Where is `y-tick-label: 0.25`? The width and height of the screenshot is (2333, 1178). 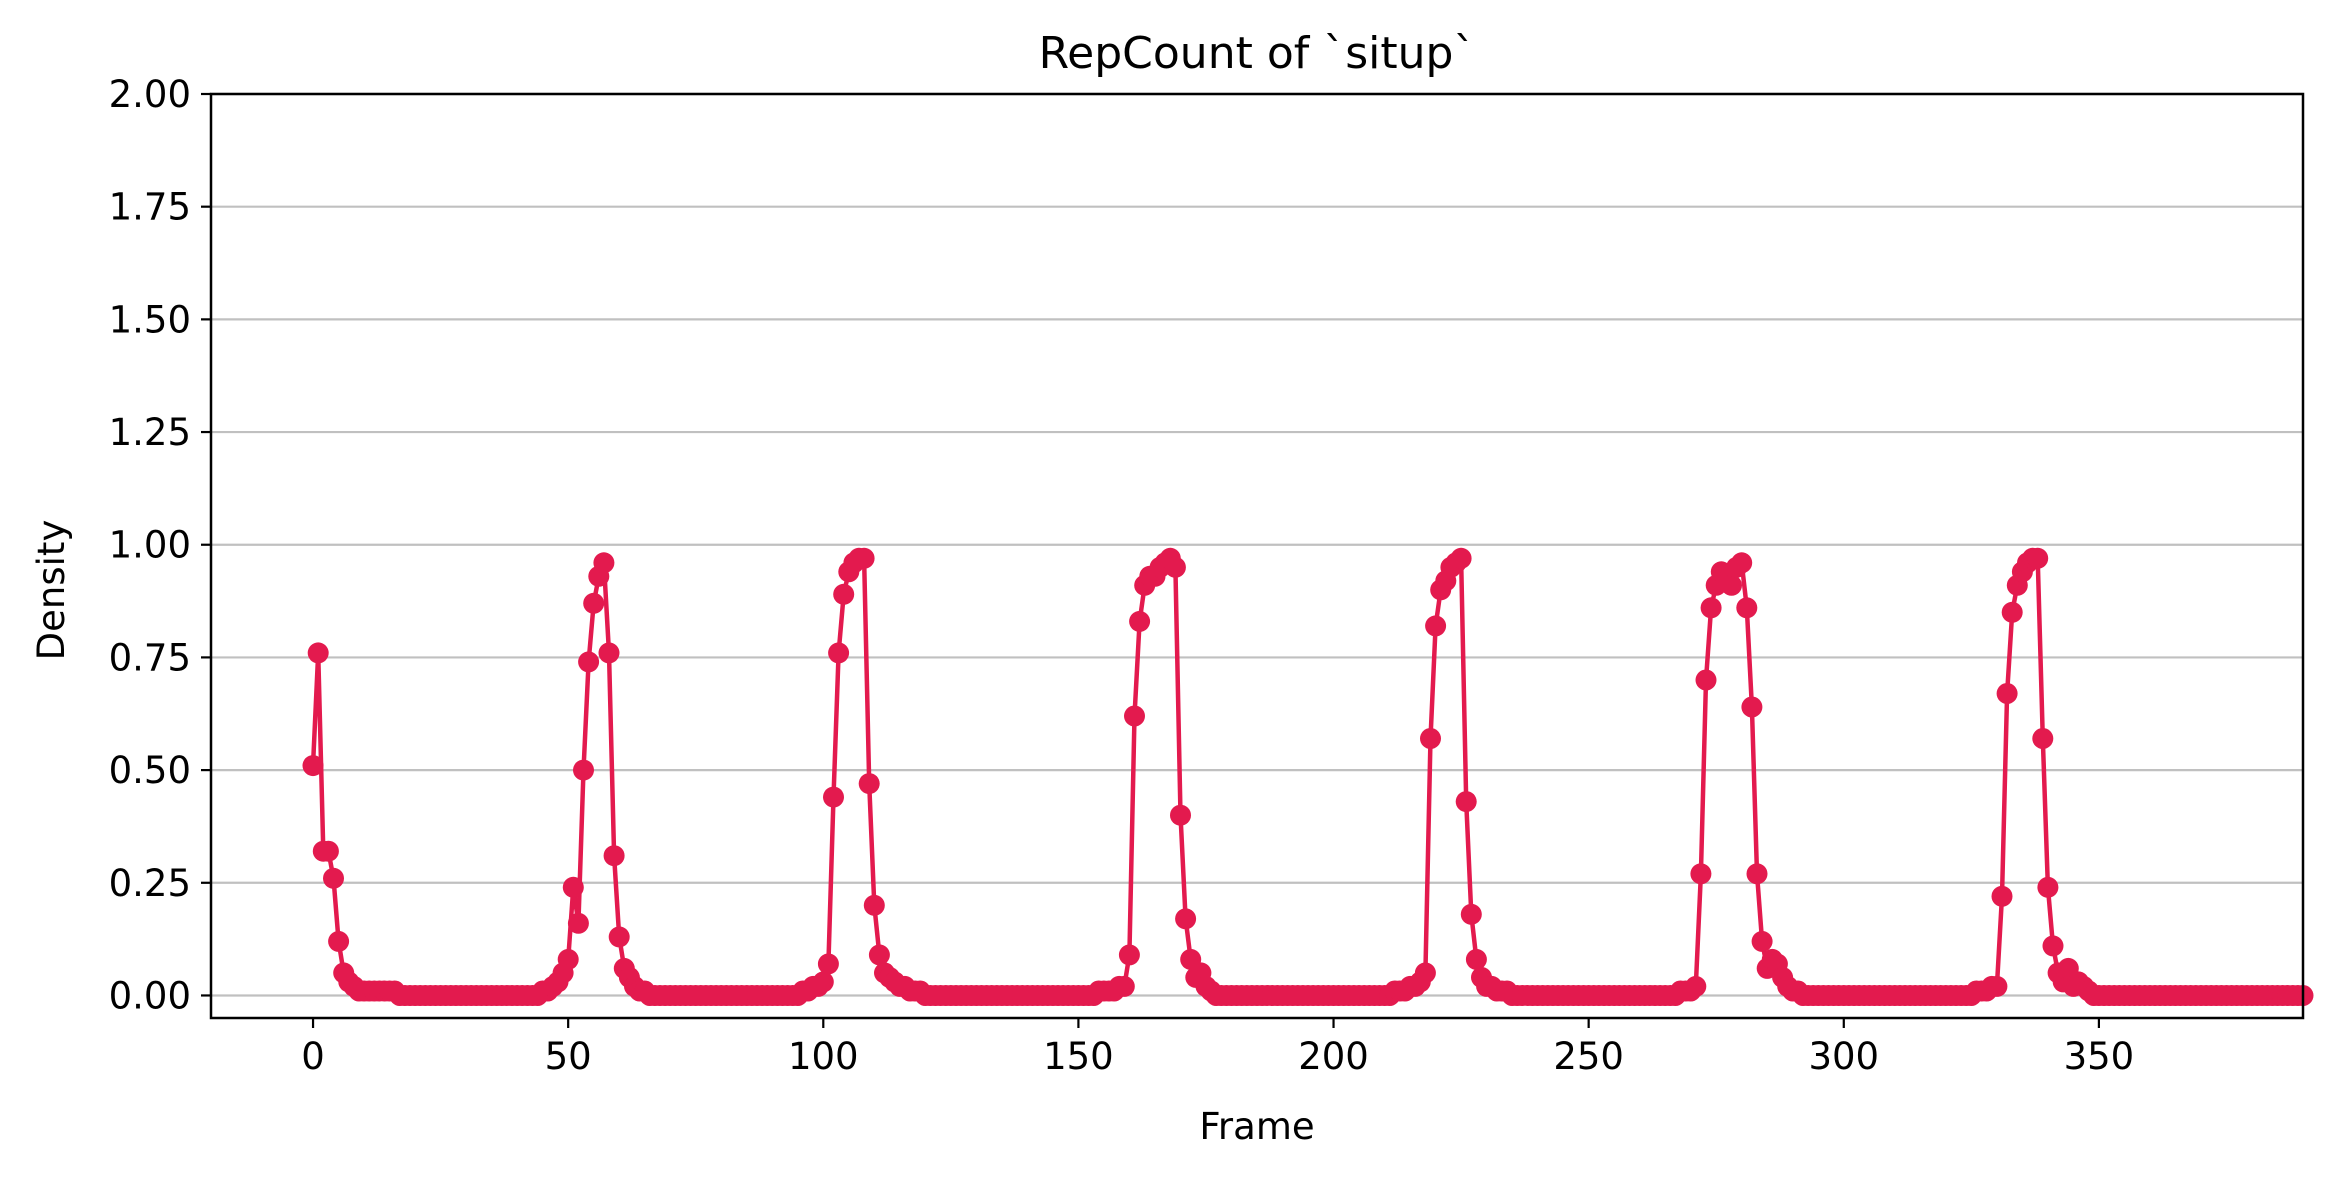 y-tick-label: 0.25 is located at coordinates (150, 883).